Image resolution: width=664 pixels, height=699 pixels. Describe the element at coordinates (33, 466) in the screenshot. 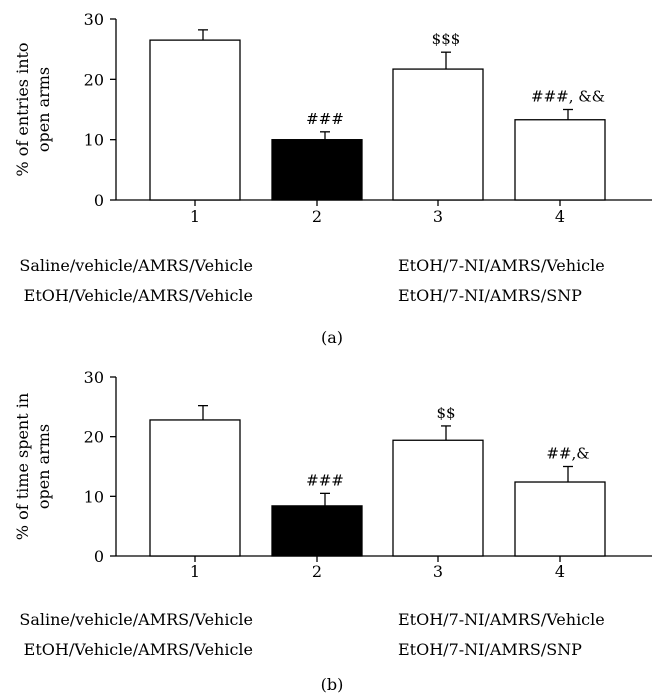

I see `y-axis-label: % of time spent in open arms` at that location.